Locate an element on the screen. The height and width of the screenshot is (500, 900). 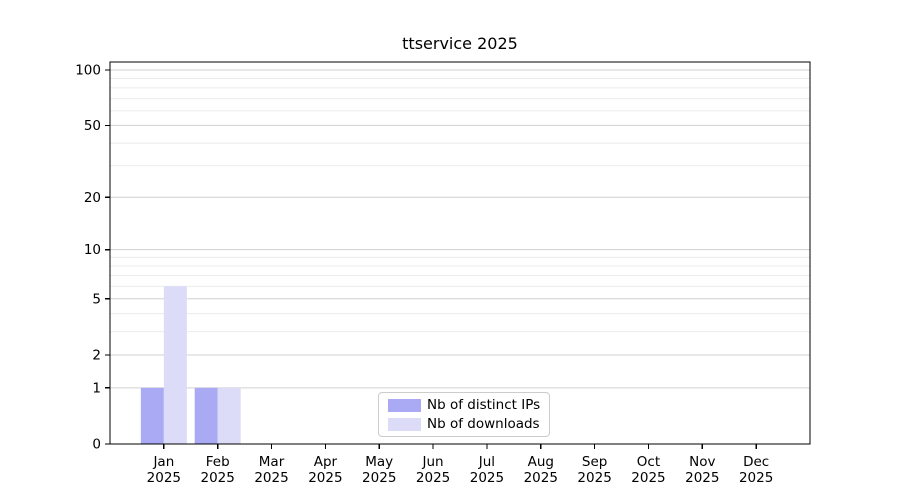
x-tick-label-apr: Apr 2025 is located at coordinates (325, 470).